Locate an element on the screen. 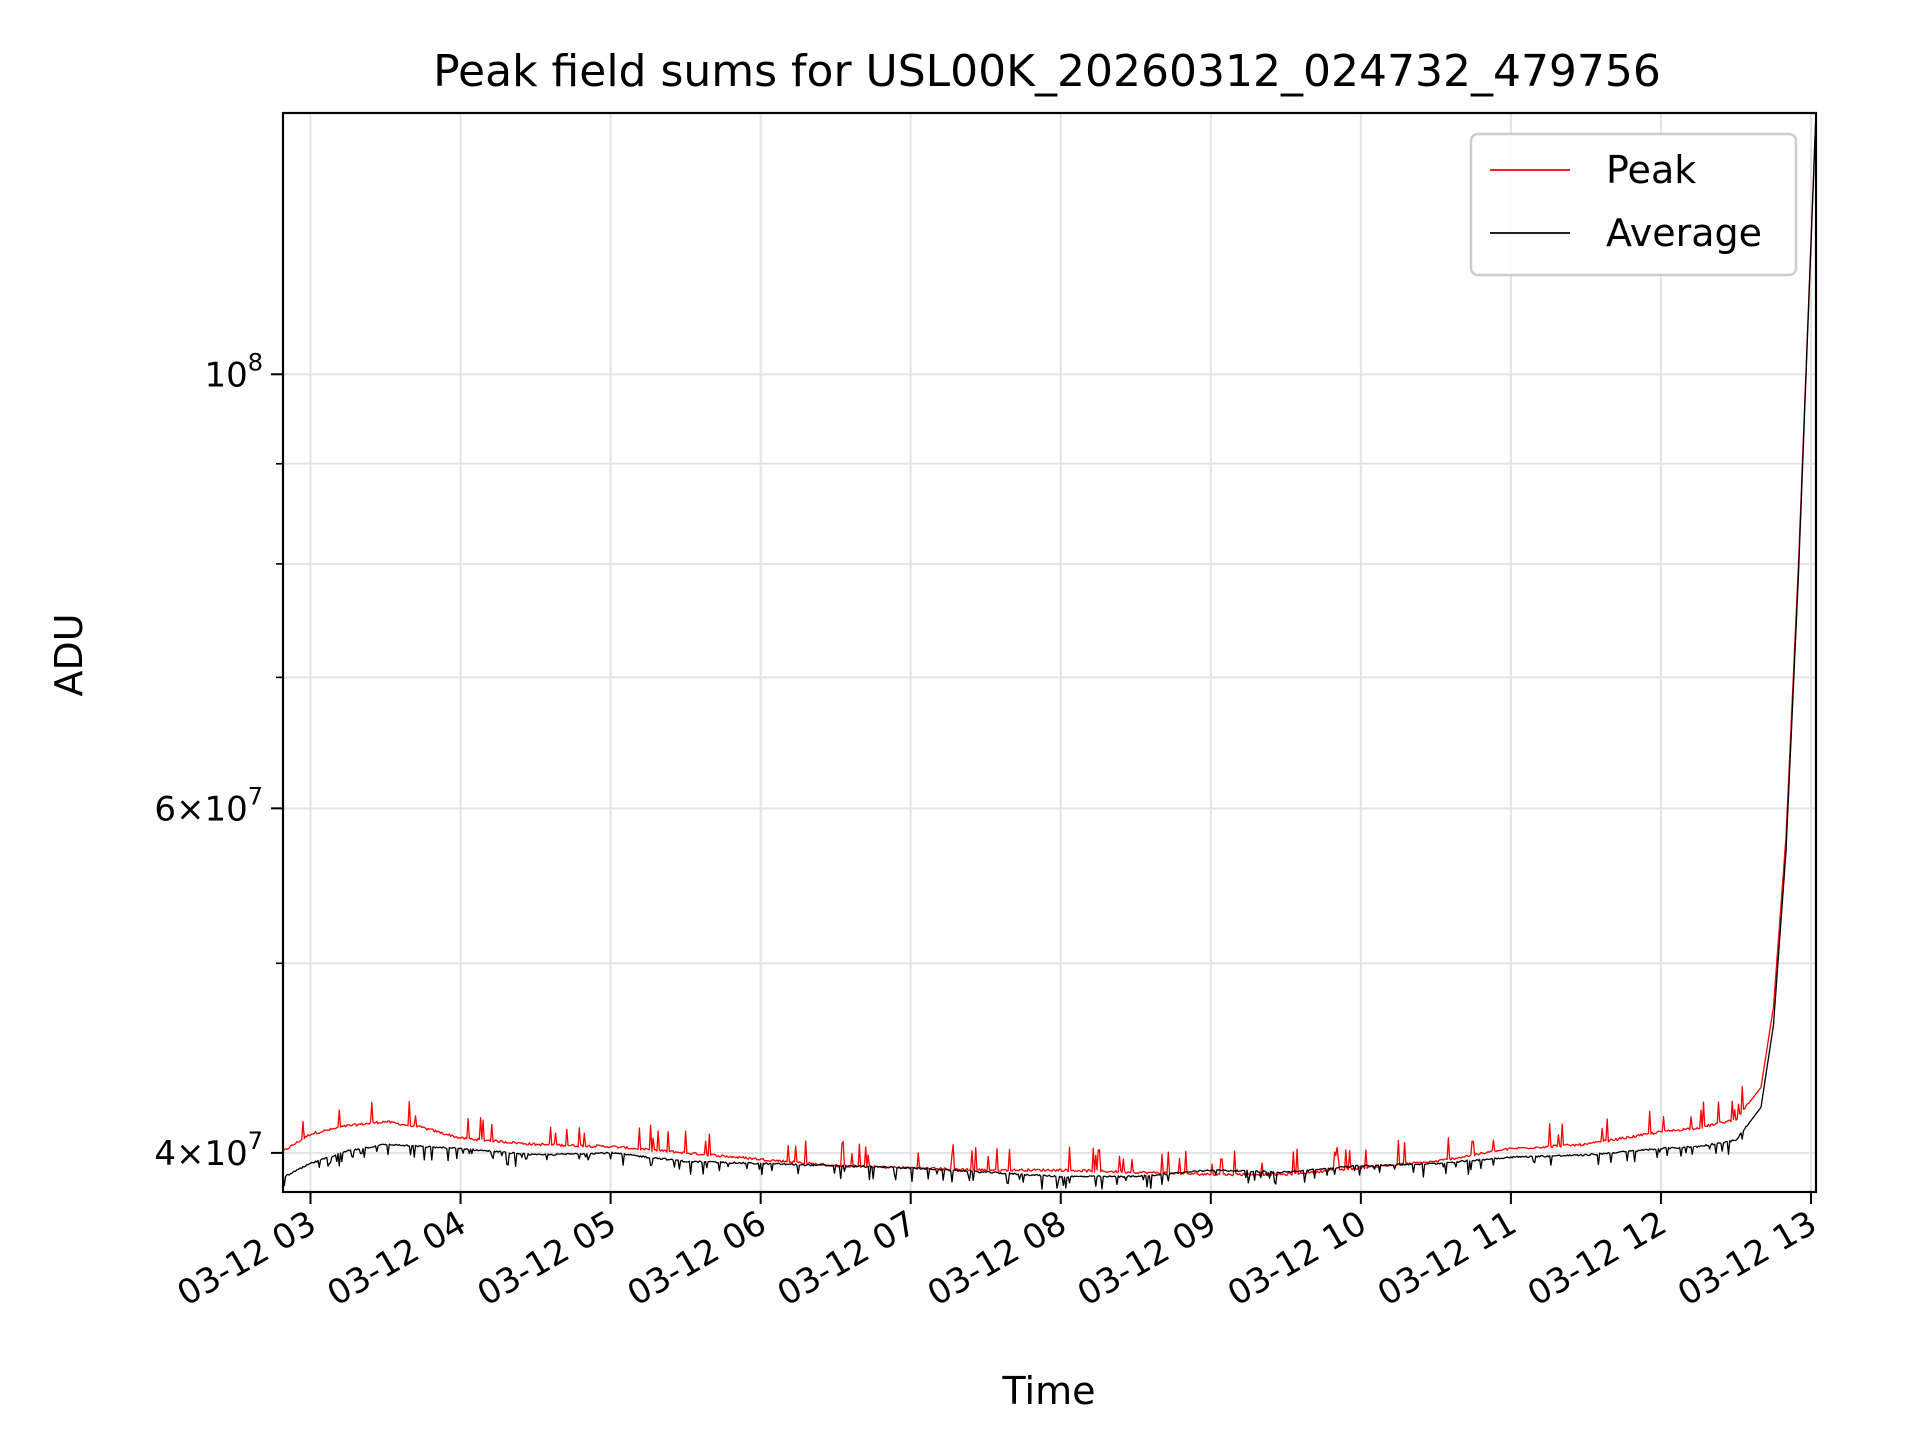  legend: Peak Average is located at coordinates (1633, 204).